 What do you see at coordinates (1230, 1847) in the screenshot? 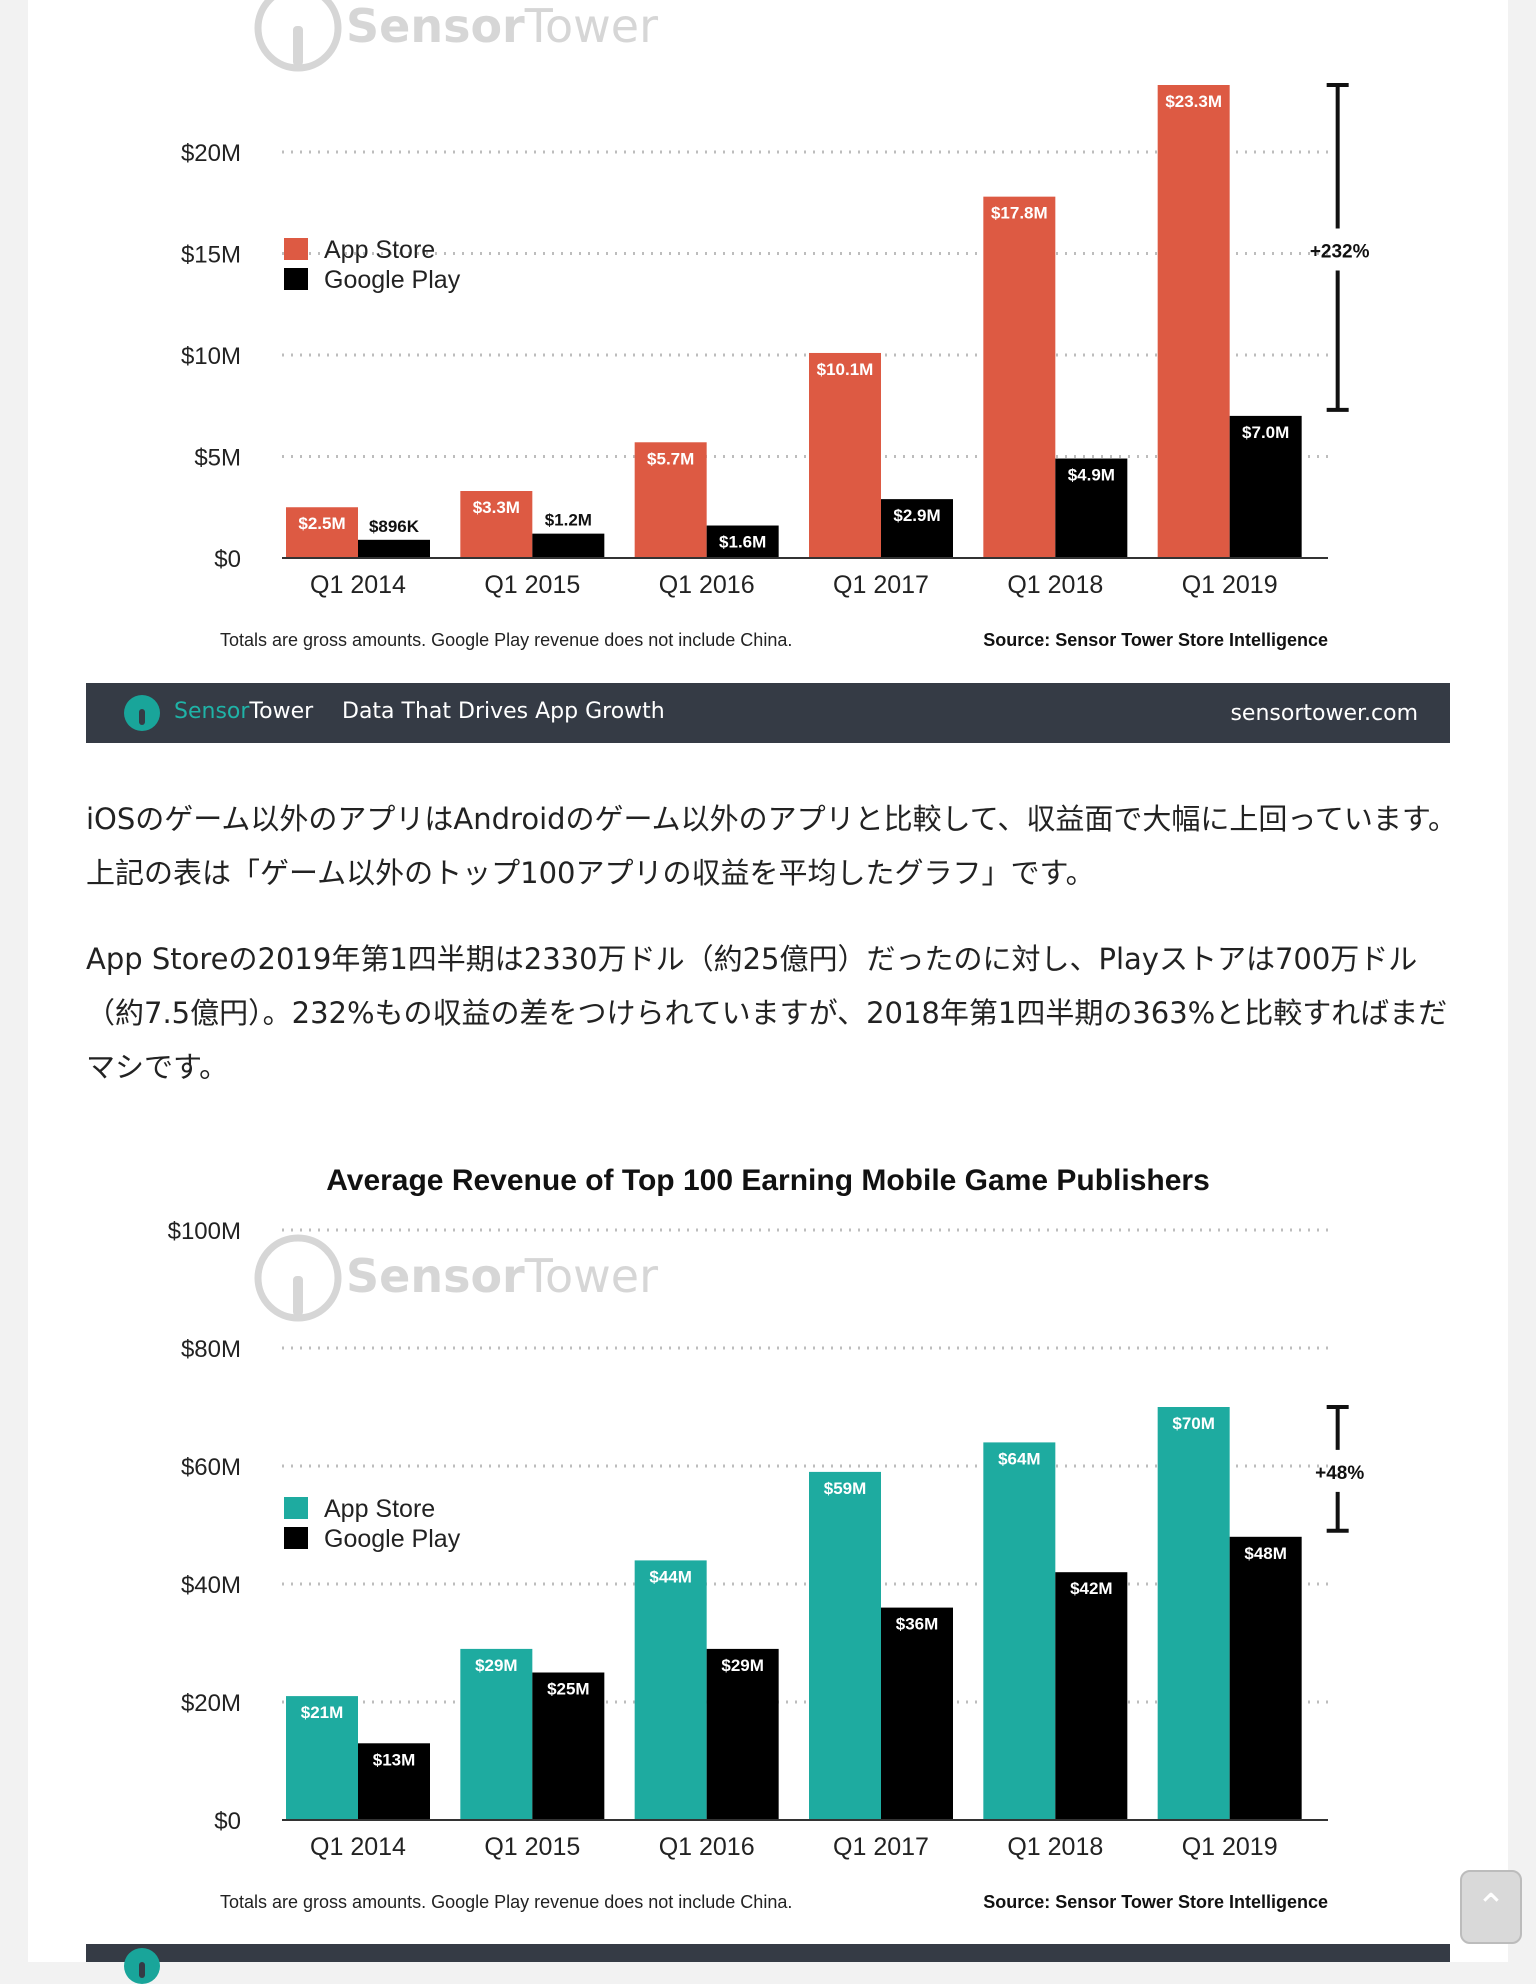
I see `chart2-xtick-label: Q1 2019` at bounding box center [1230, 1847].